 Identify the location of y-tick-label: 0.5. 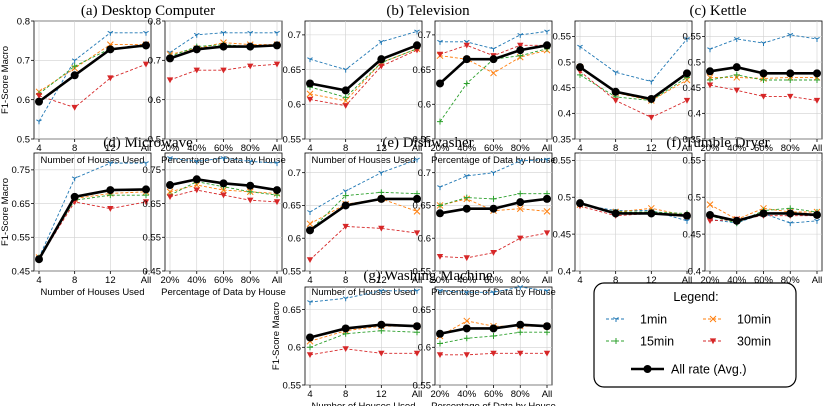
(154, 139).